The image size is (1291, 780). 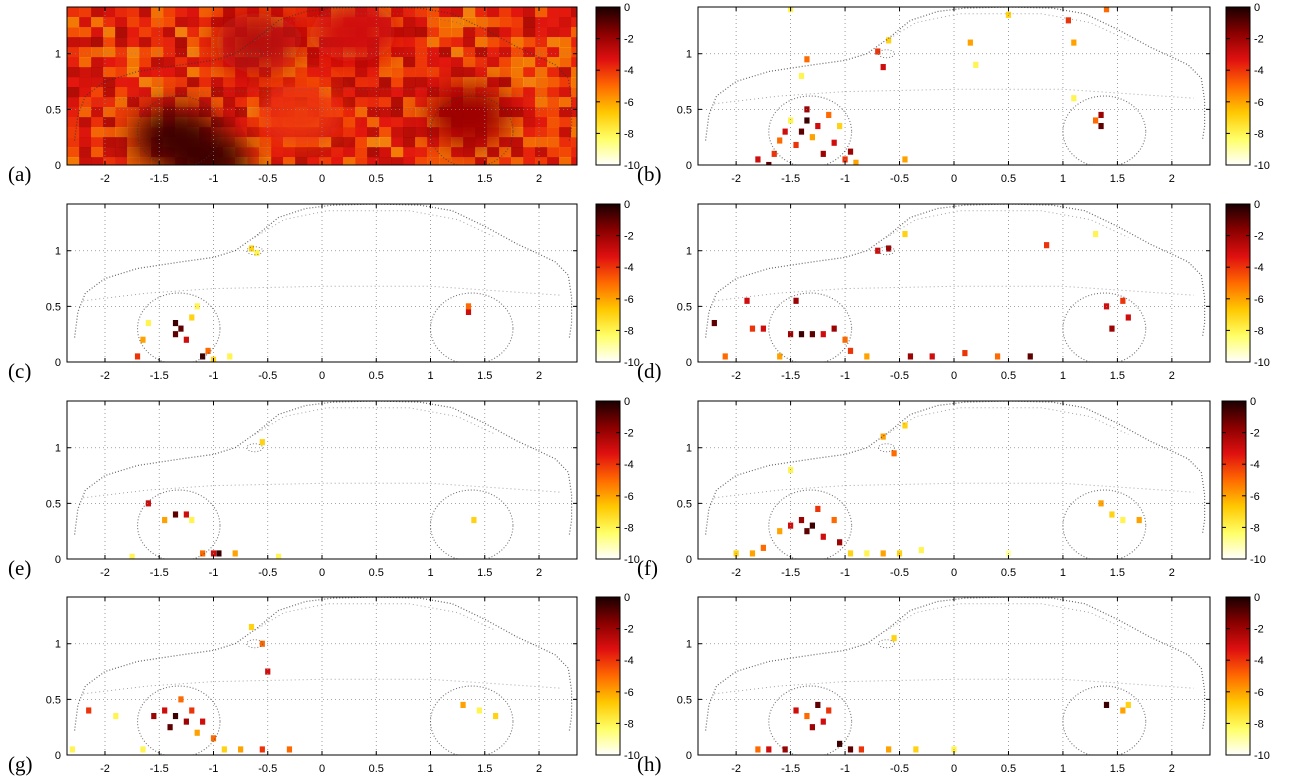 I want to click on plot-background, so click(x=954, y=480).